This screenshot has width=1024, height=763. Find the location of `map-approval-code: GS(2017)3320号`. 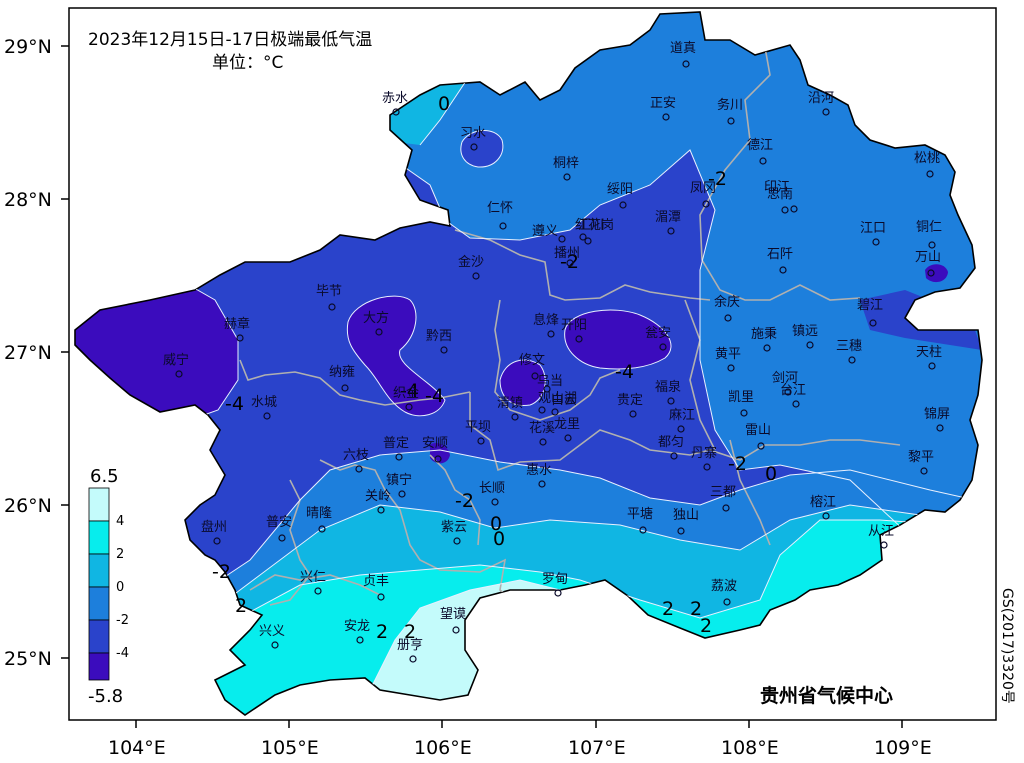

map-approval-code: GS(2017)3320号 is located at coordinates (1007, 646).